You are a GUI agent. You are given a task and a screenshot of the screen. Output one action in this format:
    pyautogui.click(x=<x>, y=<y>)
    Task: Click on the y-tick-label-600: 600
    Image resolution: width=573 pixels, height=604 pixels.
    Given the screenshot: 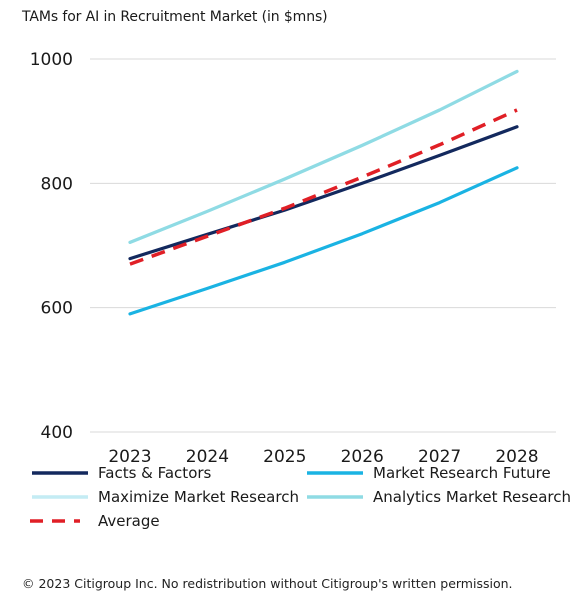 What is the action you would take?
    pyautogui.click(x=57, y=309)
    